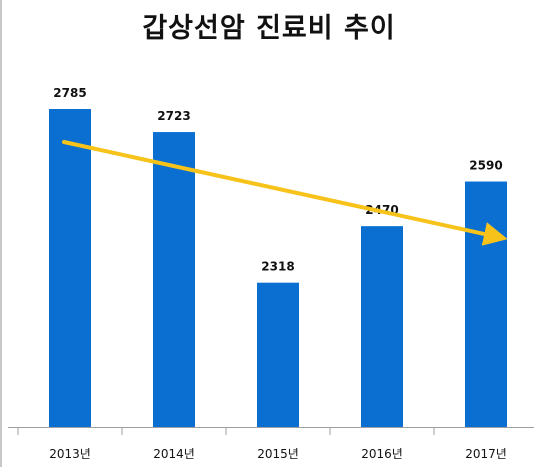 This screenshot has width=534, height=467. Describe the element at coordinates (269, 28) in the screenshot. I see `chart-title: 갑상선암 진료비 추이` at that location.